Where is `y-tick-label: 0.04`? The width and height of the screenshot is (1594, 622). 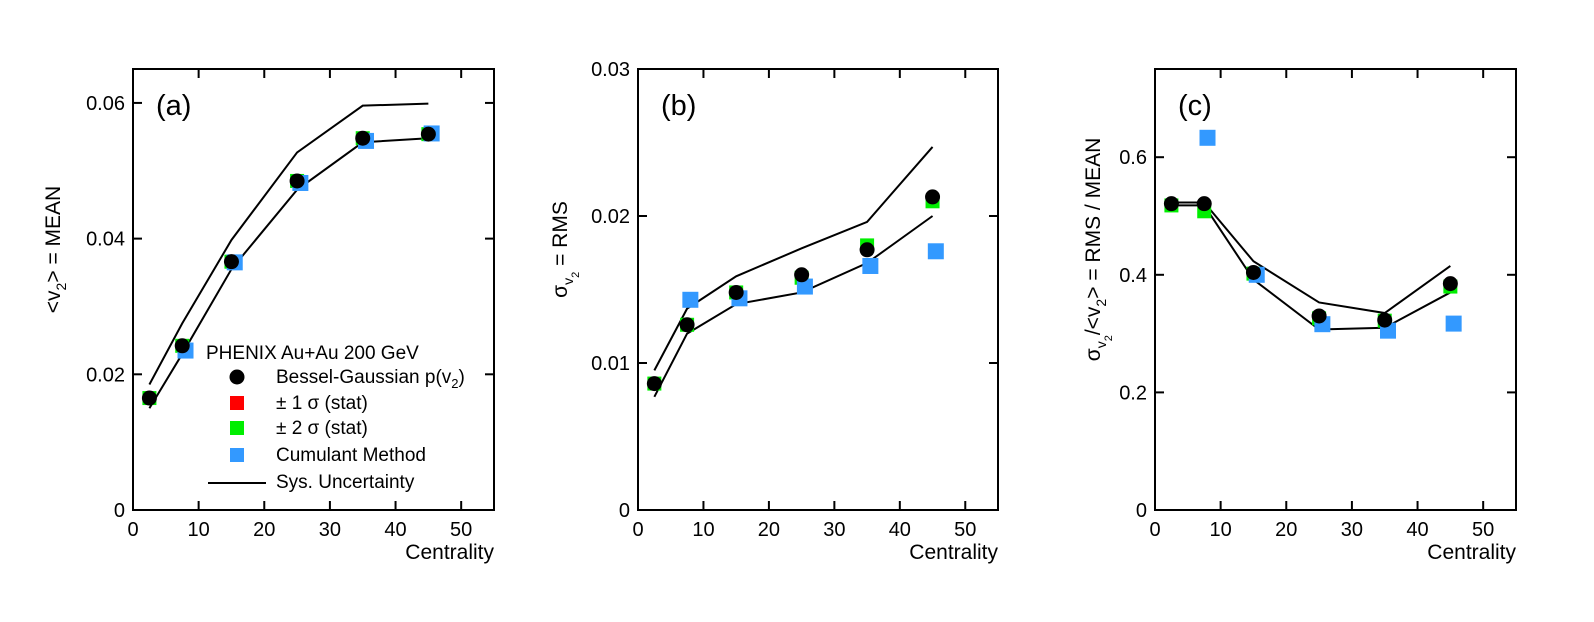
y-tick-label: 0.04 is located at coordinates (105, 240).